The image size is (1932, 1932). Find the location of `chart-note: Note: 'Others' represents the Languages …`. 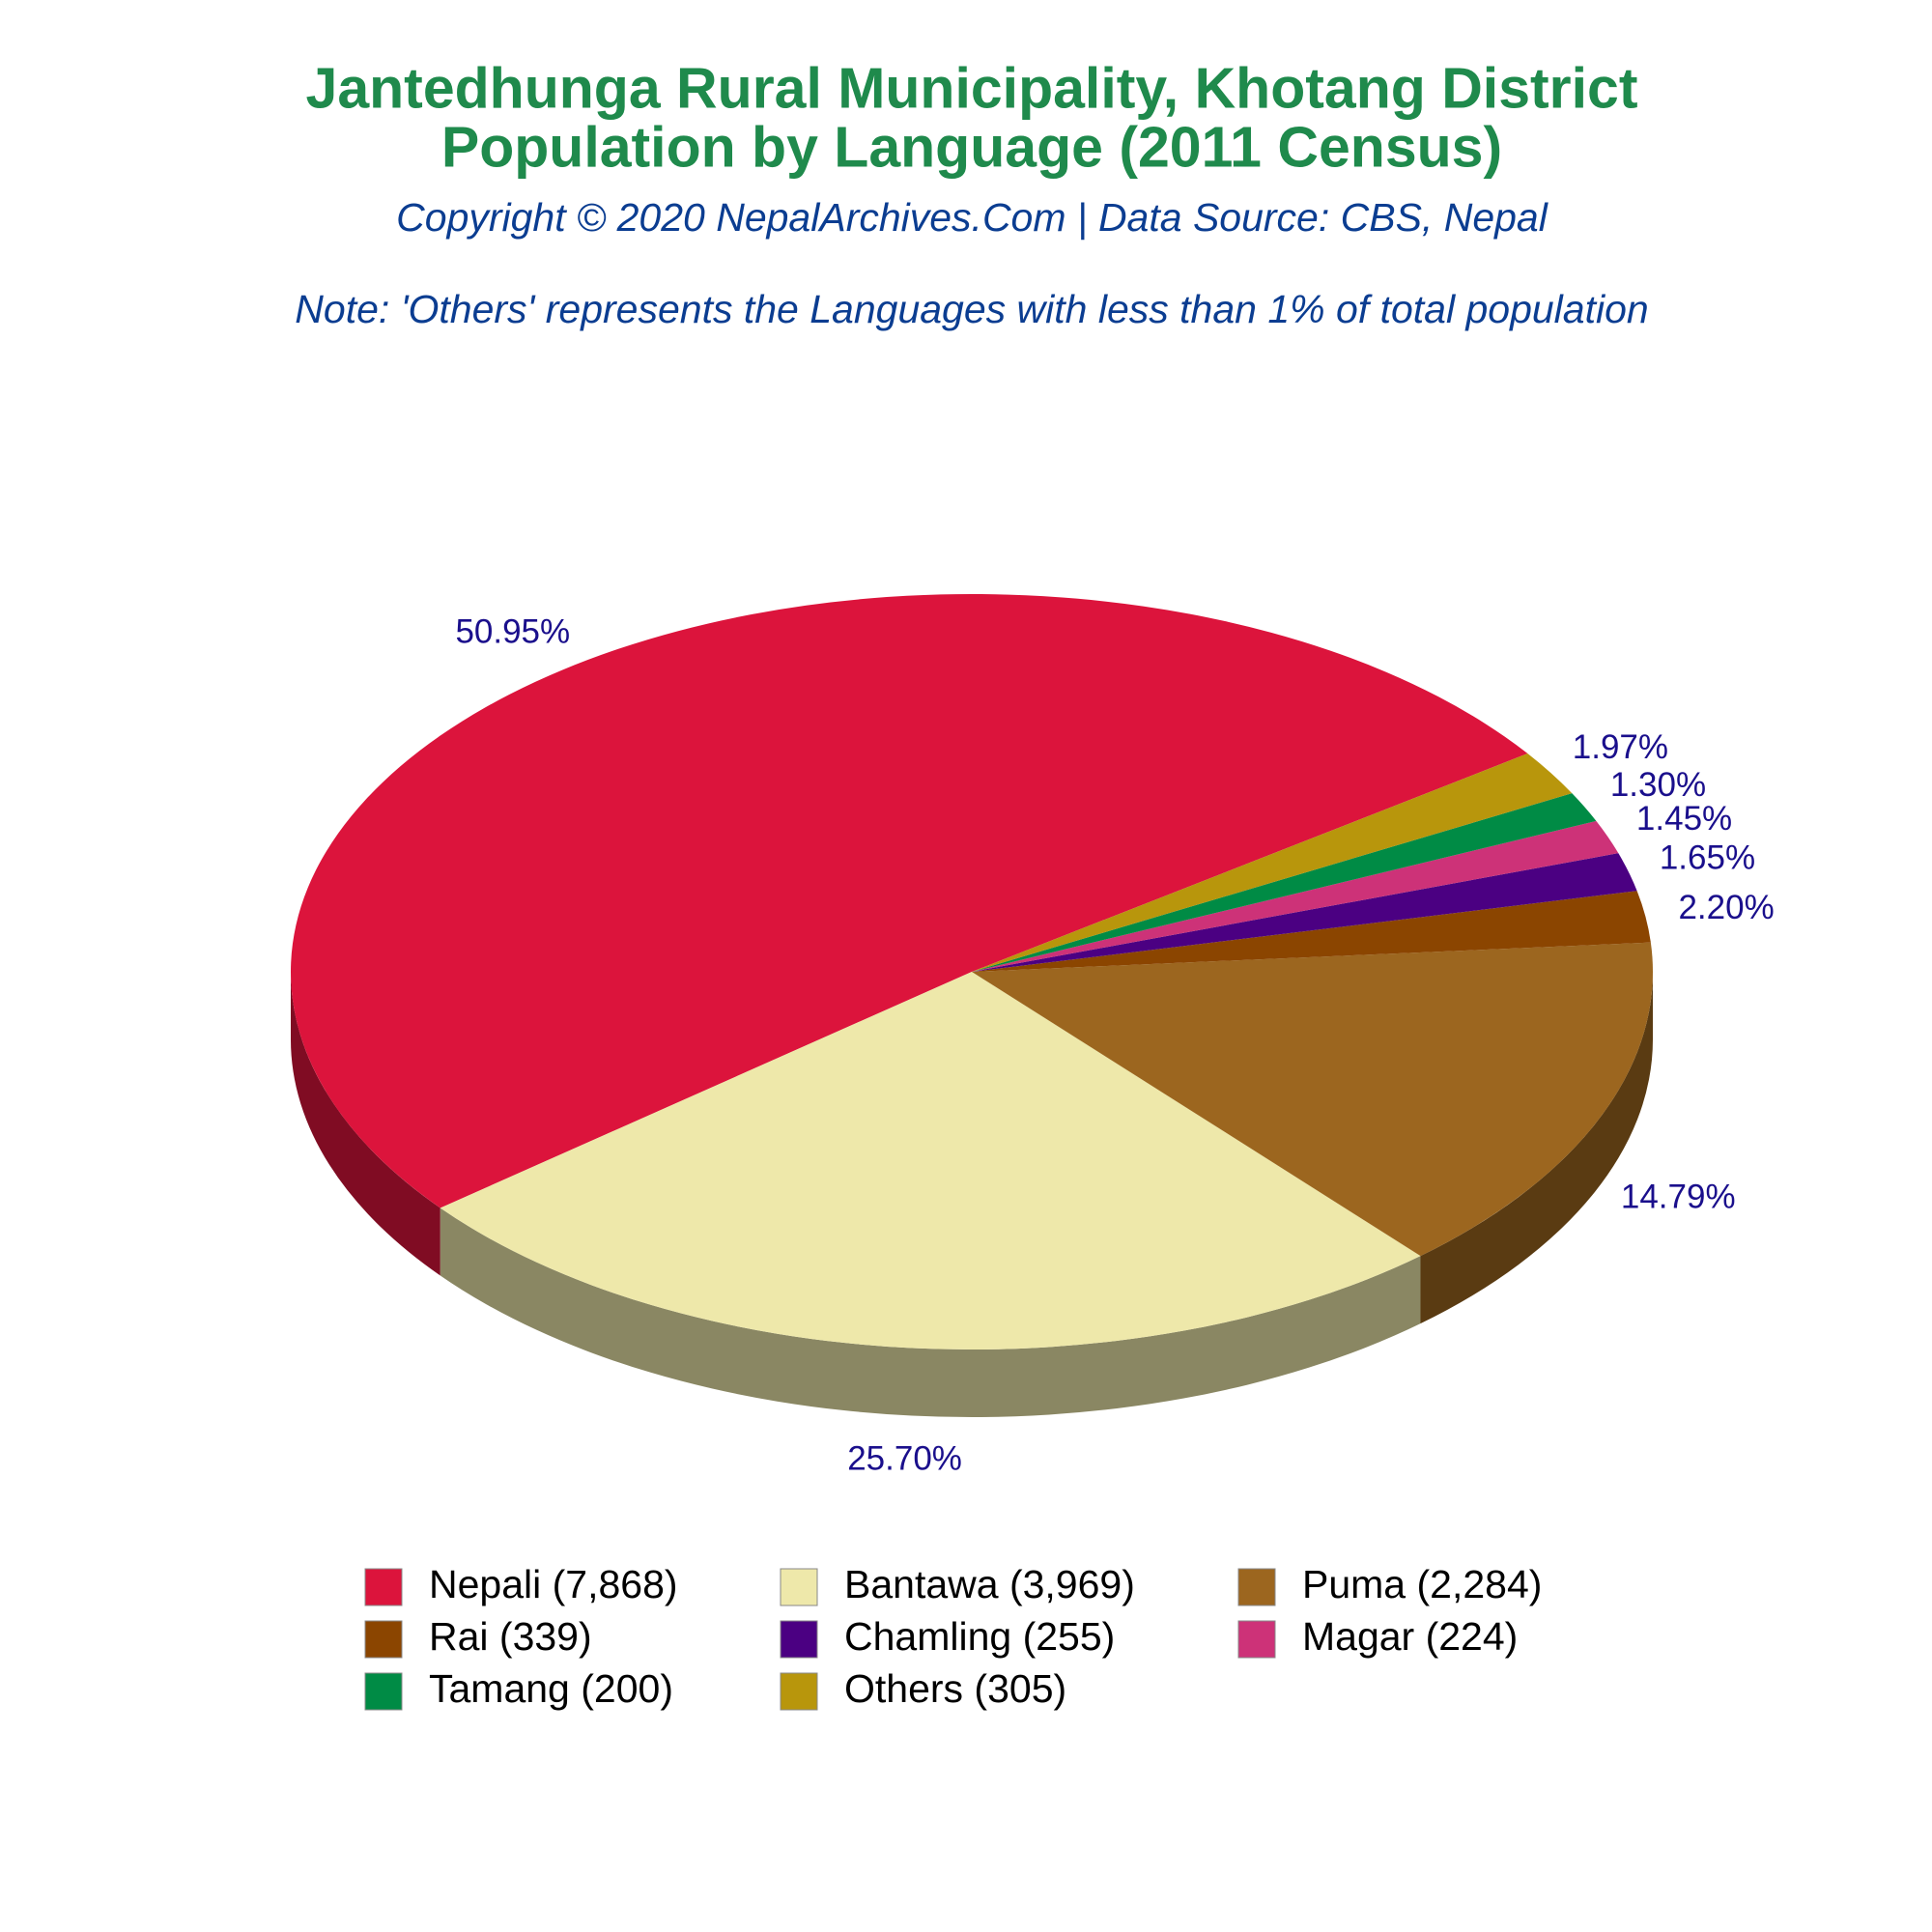

chart-note: Note: 'Others' represents the Languages … is located at coordinates (971, 309).